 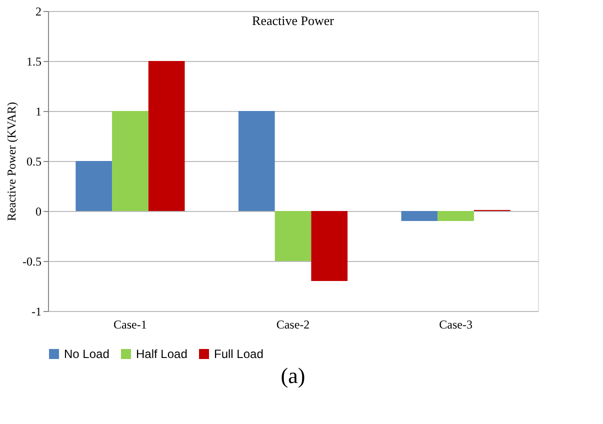 What do you see at coordinates (162, 354) in the screenshot?
I see `legend-label: Half Load` at bounding box center [162, 354].